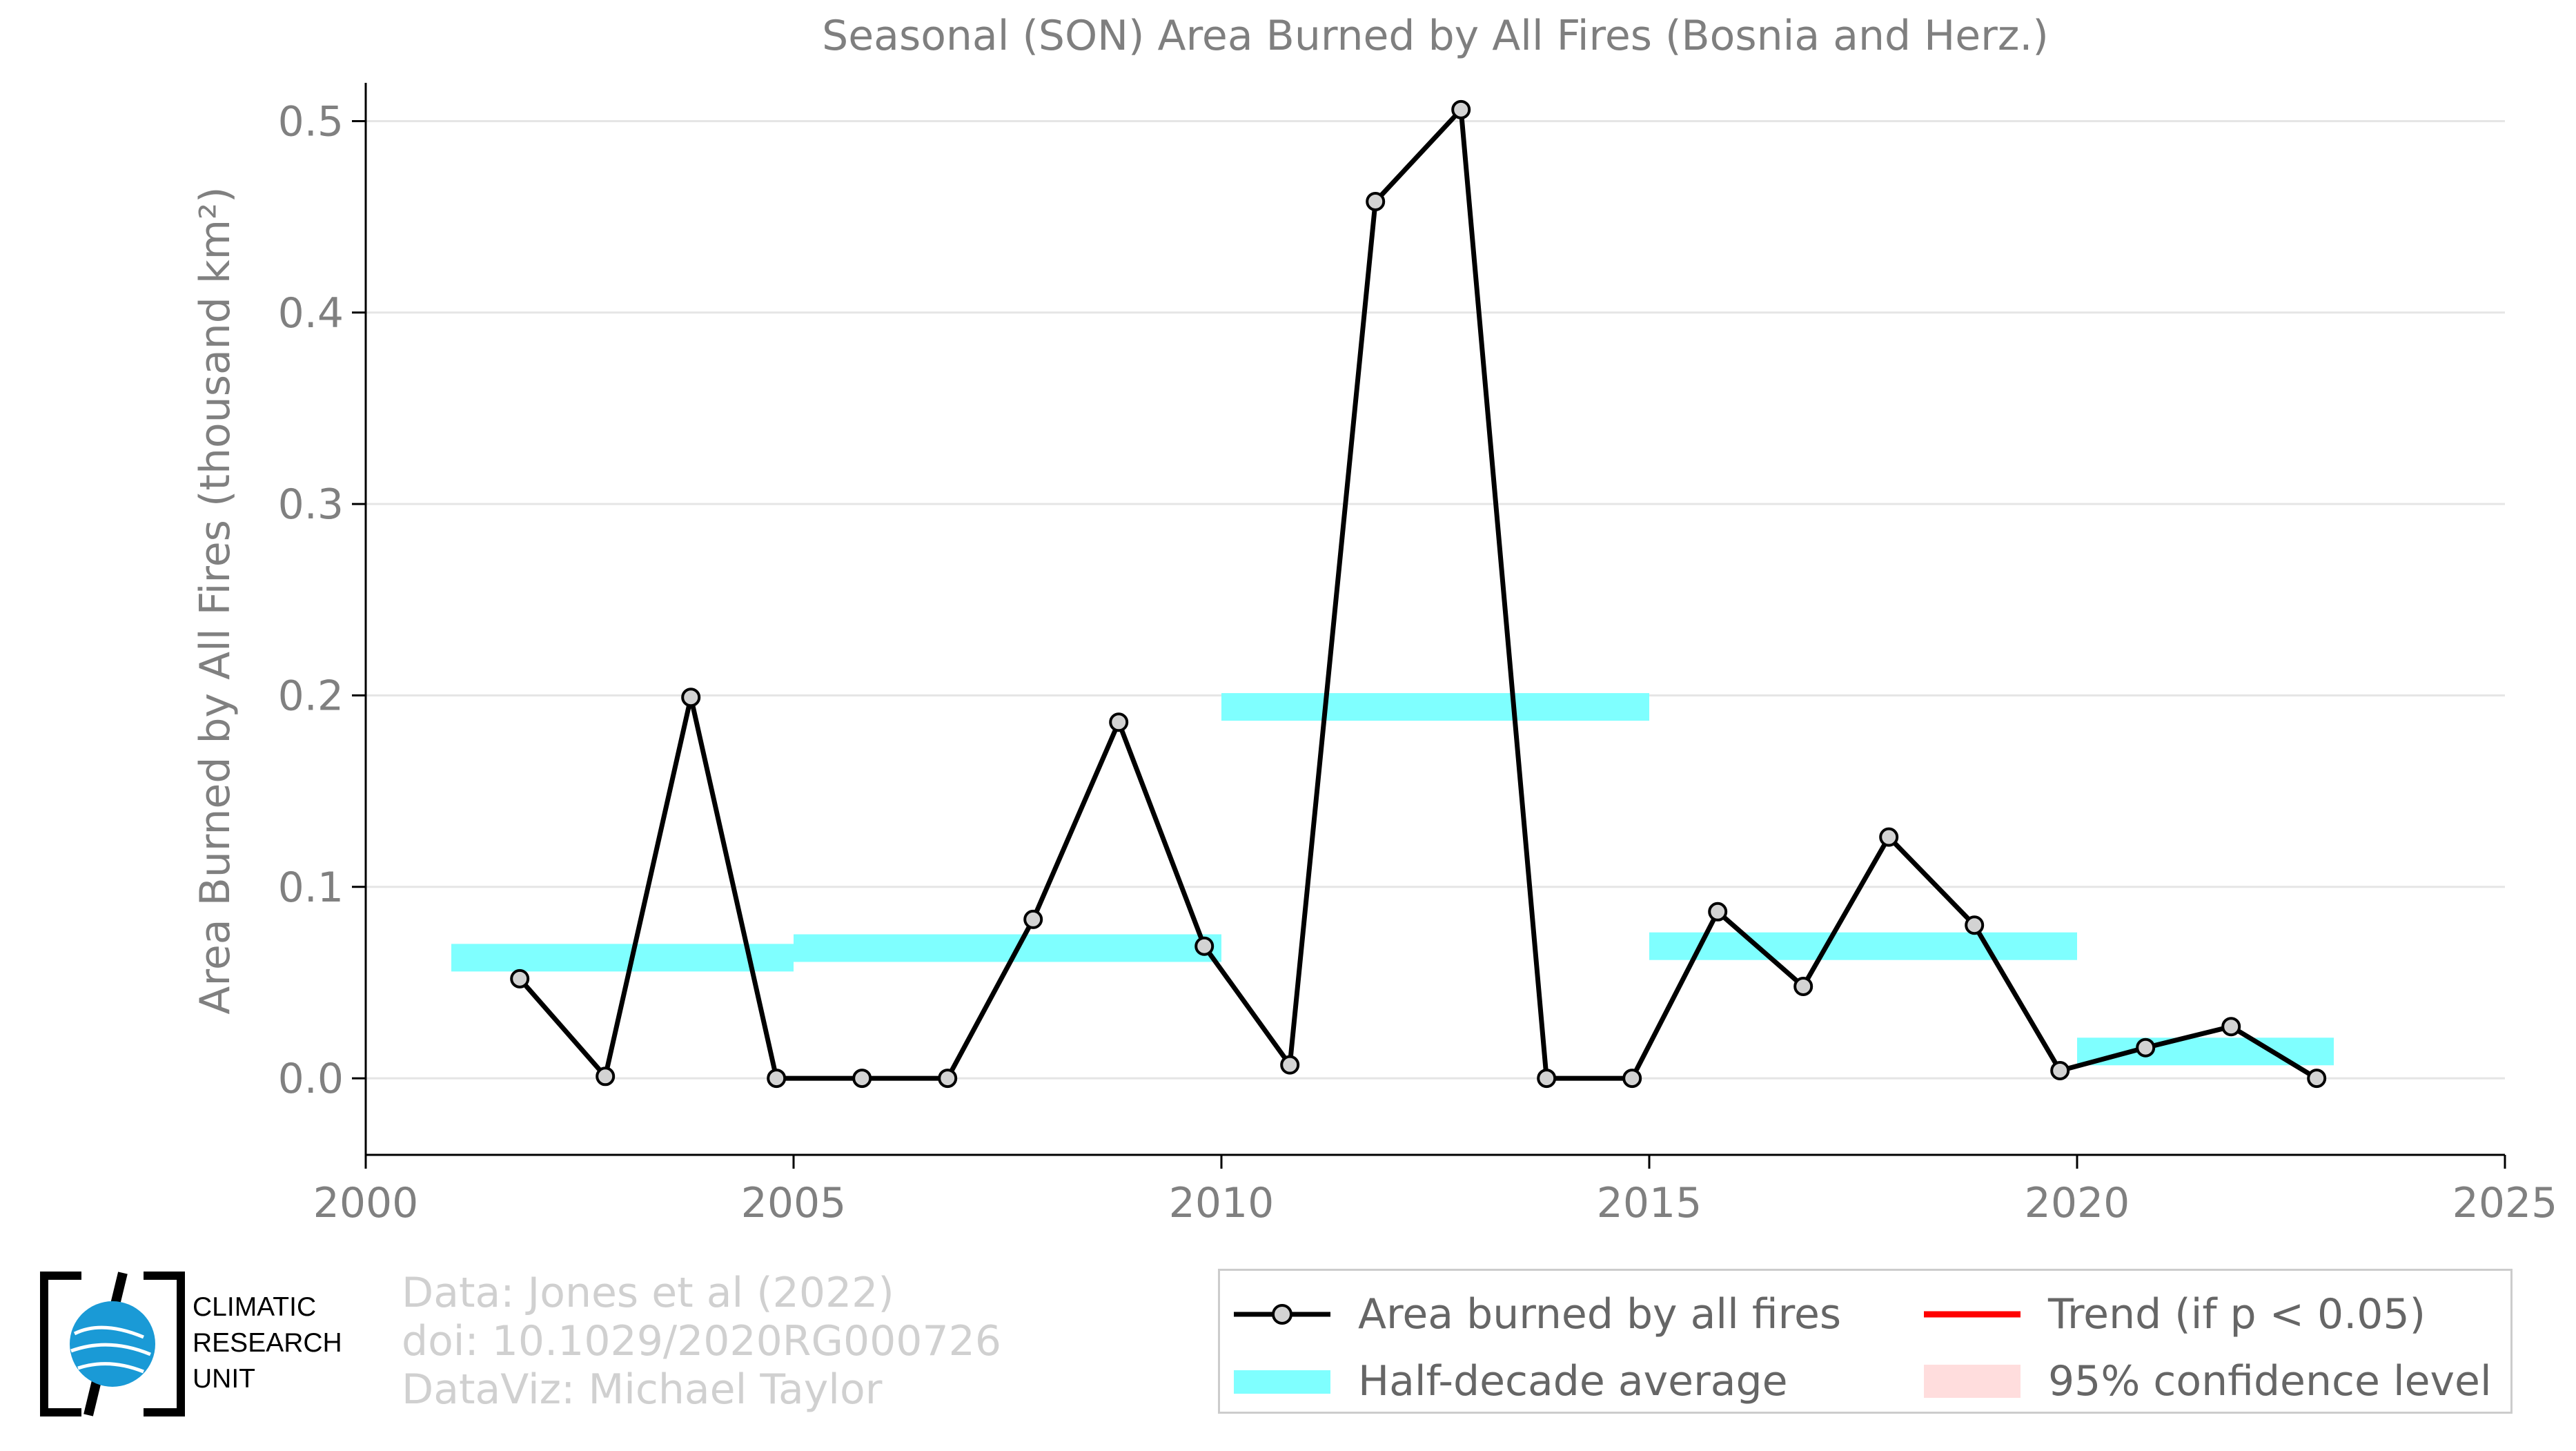  Describe the element at coordinates (1282, 1381) in the screenshot. I see `legend-half-decade-band-icon` at that location.